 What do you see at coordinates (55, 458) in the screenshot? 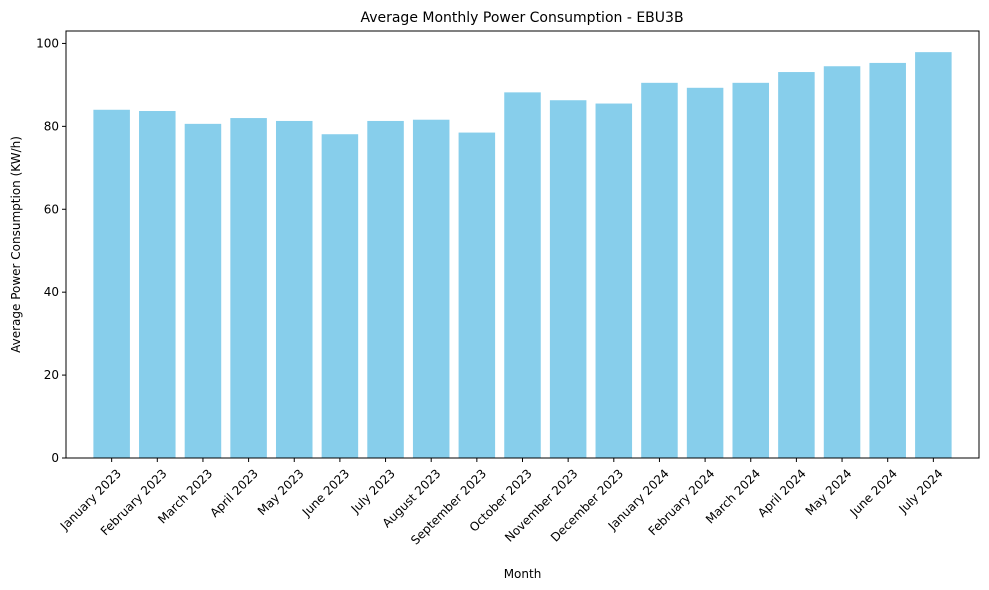
I see `y-tick-label: 0` at bounding box center [55, 458].